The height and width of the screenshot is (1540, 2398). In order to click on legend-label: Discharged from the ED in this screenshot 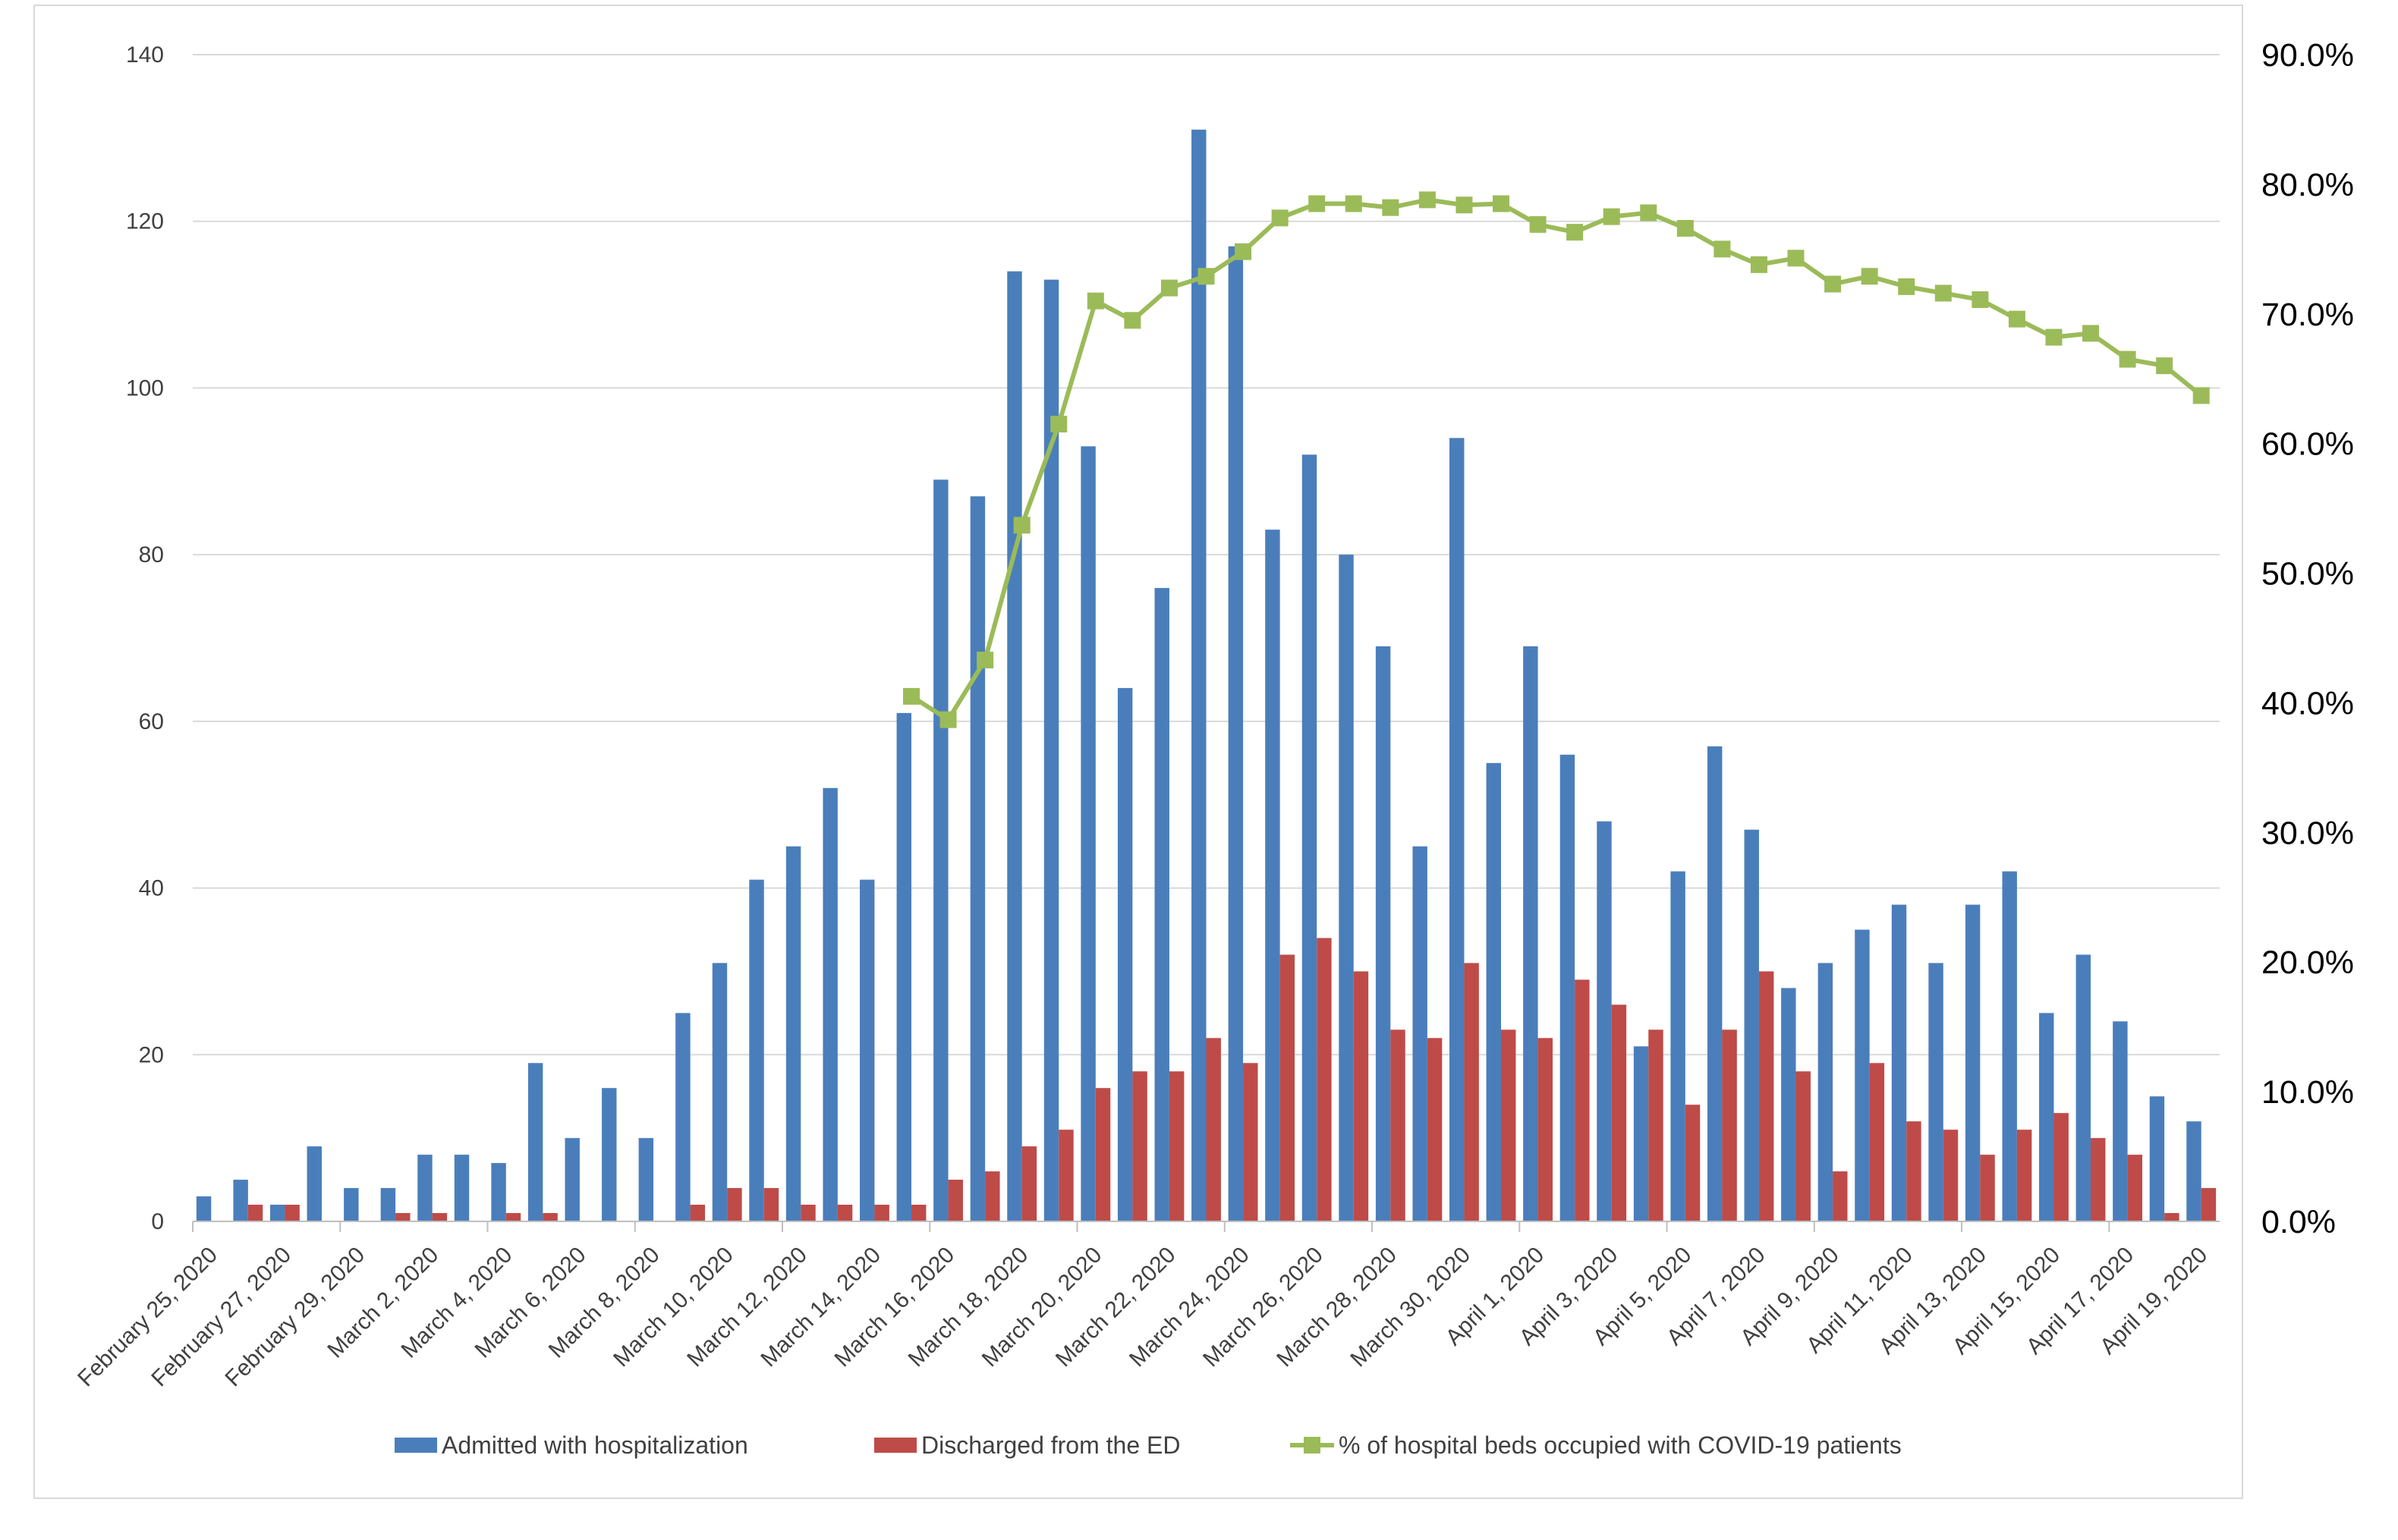, I will do `click(1050, 1445)`.